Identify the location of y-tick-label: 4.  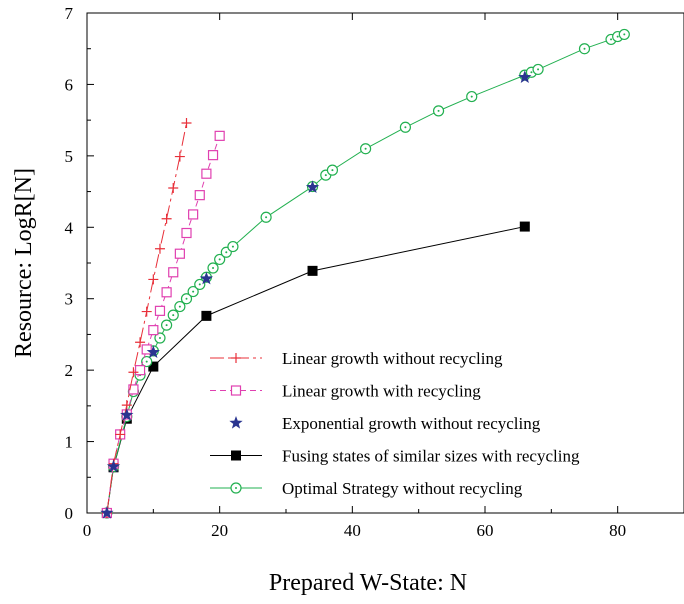
(69, 227).